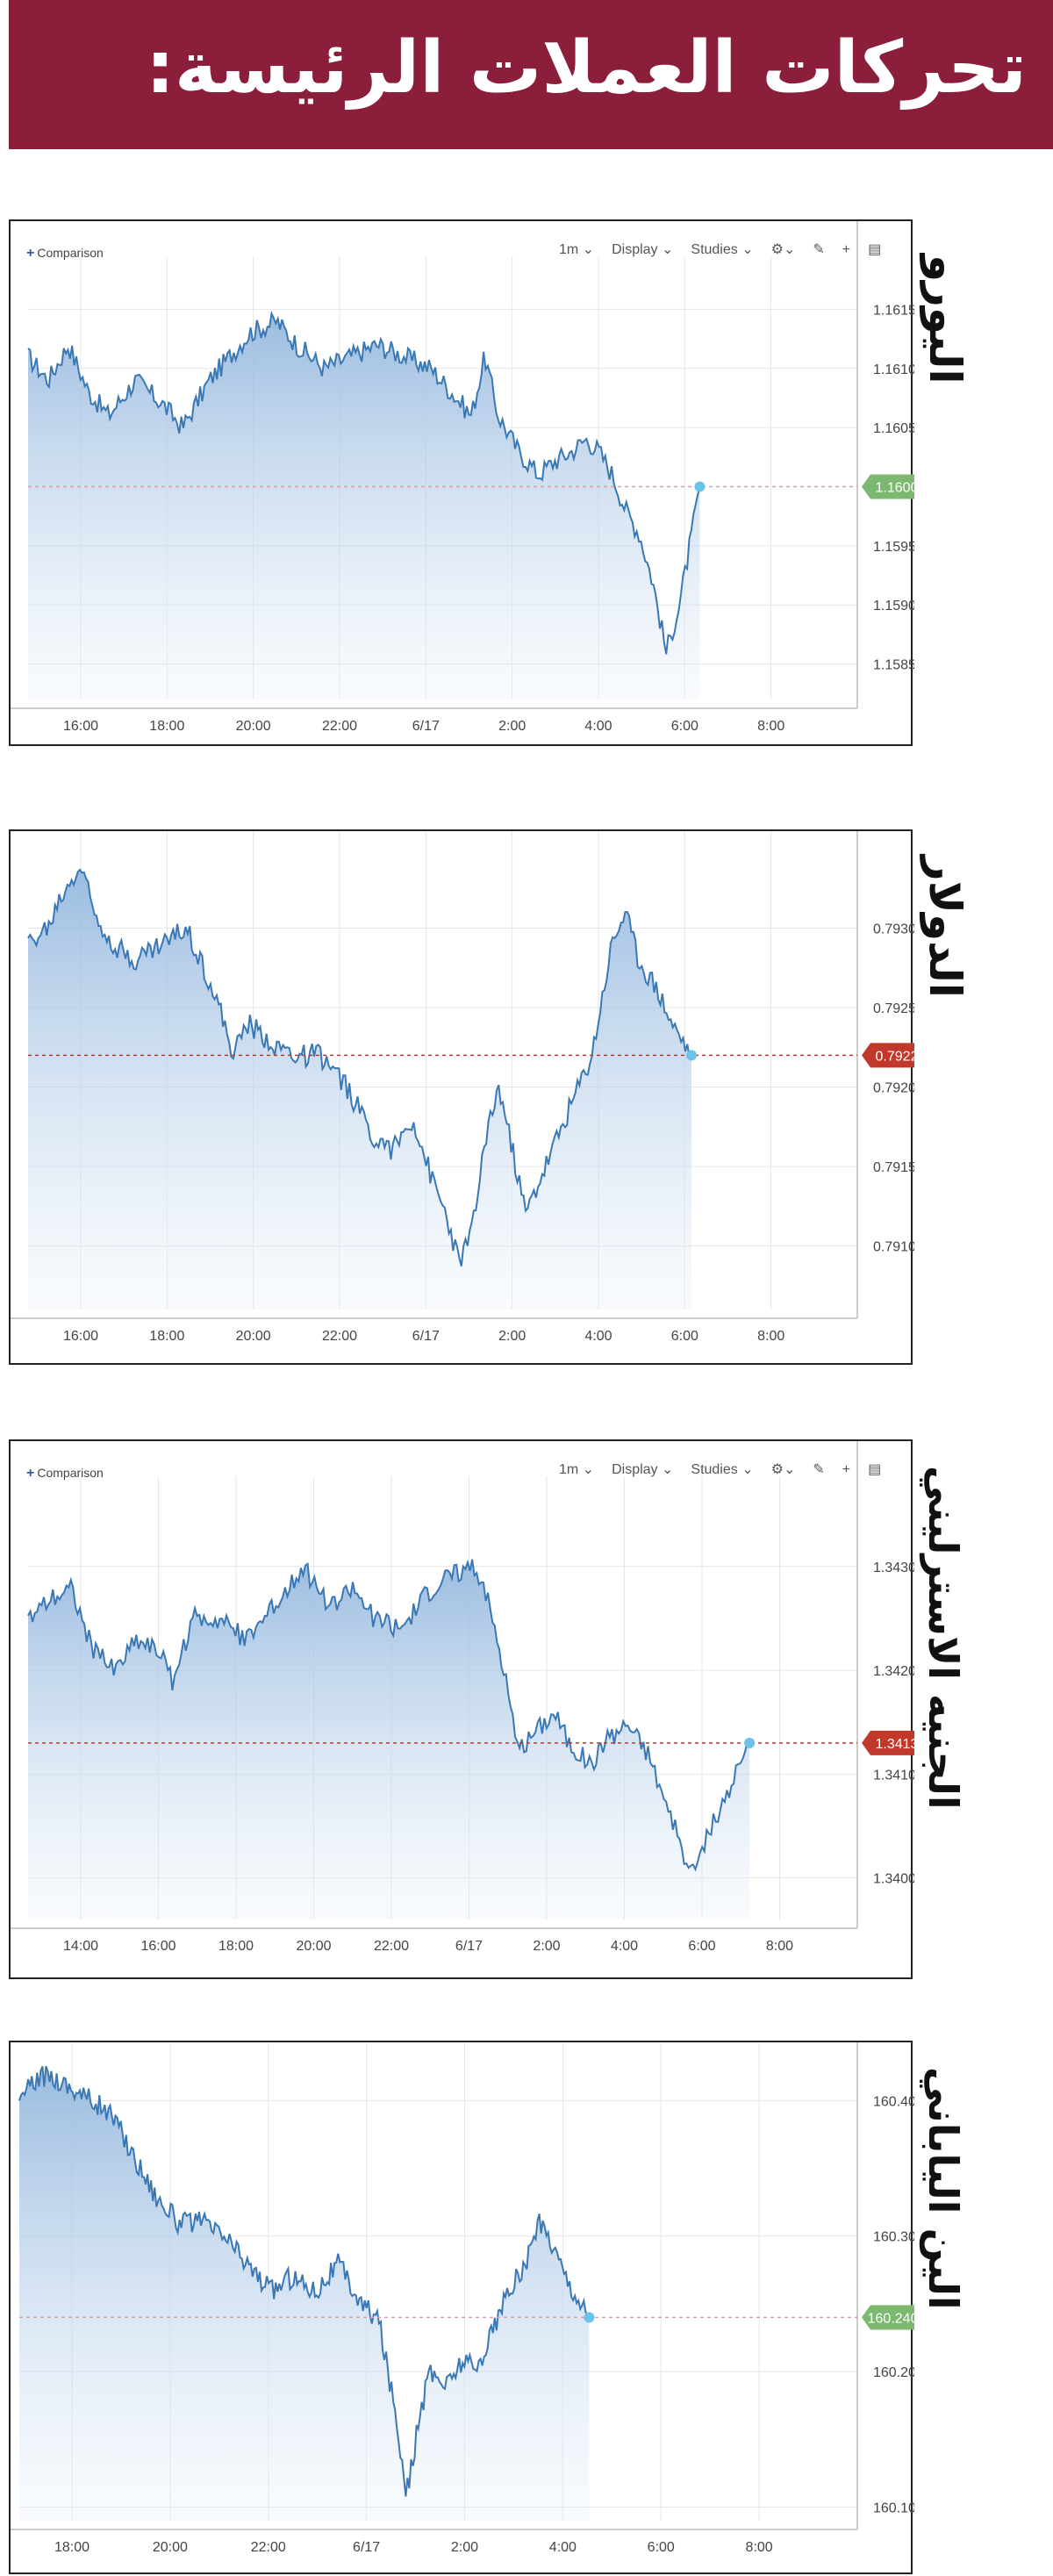 This screenshot has width=1053, height=2576. Describe the element at coordinates (893, 1009) in the screenshot. I see `y-tick-label: 0.7925` at that location.